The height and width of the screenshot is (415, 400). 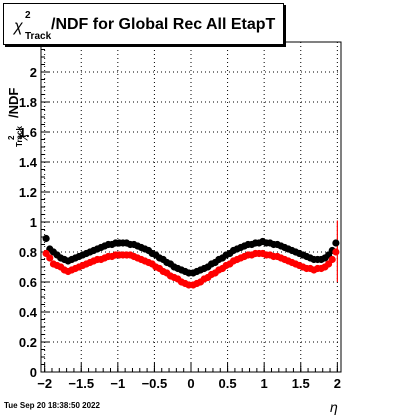 I want to click on chart-title: /NDF for Global Rec All EtapT, so click(x=163, y=24).